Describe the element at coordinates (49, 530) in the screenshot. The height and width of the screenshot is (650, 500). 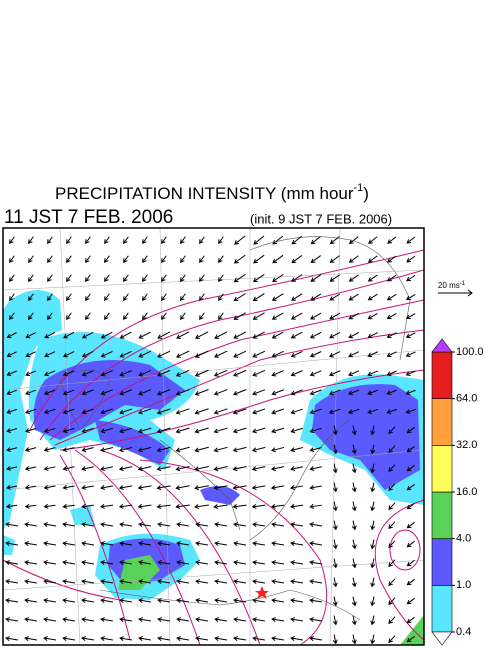
I see `precip-light` at that location.